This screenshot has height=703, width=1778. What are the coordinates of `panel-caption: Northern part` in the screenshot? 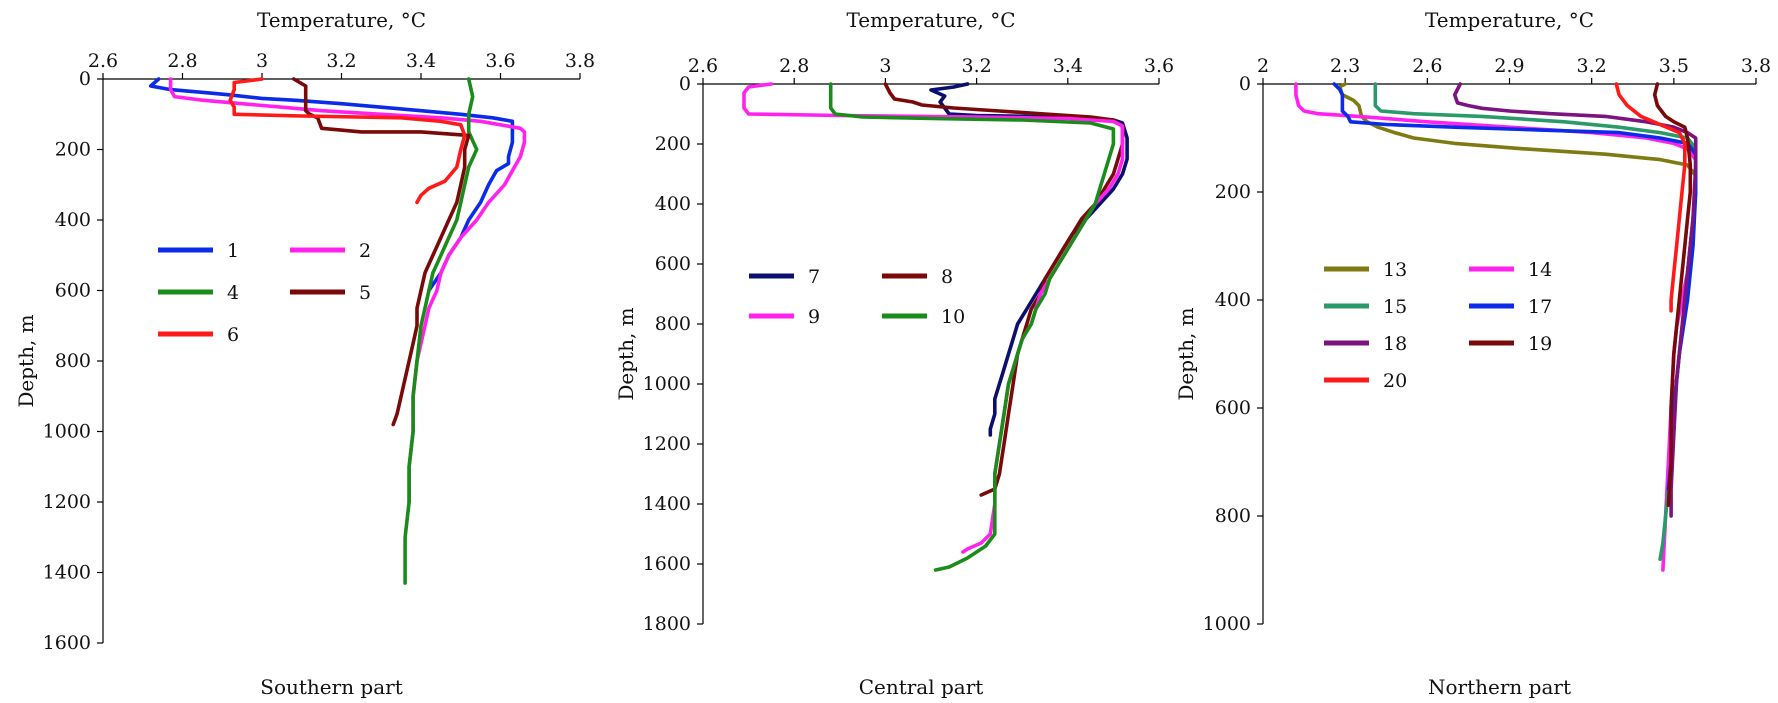 It's located at (1499, 687).